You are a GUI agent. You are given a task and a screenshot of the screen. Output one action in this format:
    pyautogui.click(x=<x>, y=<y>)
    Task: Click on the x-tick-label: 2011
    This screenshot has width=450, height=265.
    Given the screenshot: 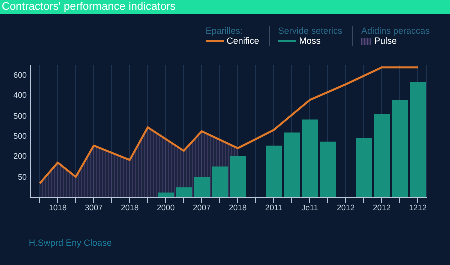 What is the action you would take?
    pyautogui.click(x=274, y=208)
    